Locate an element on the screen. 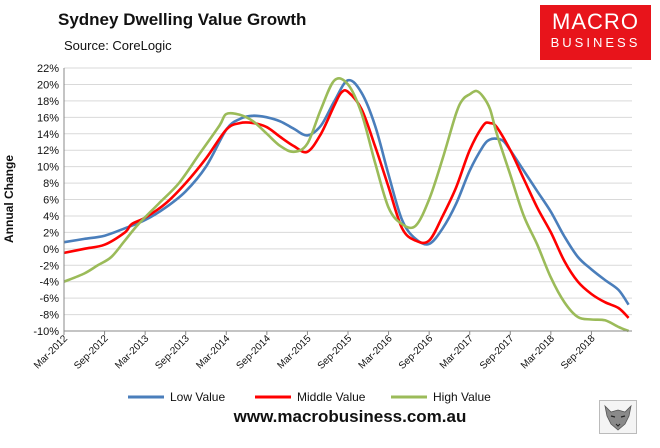 The width and height of the screenshot is (660, 448). legend-item-middle-value: Middle Value is located at coordinates (310, 397).